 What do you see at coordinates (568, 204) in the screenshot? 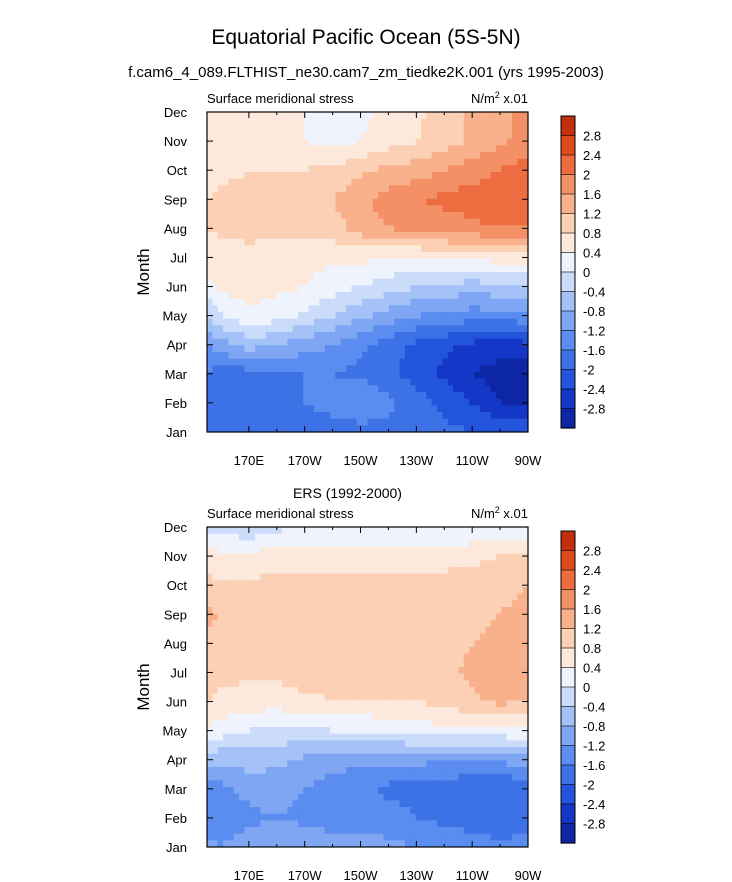
I see `colorbar-box` at bounding box center [568, 204].